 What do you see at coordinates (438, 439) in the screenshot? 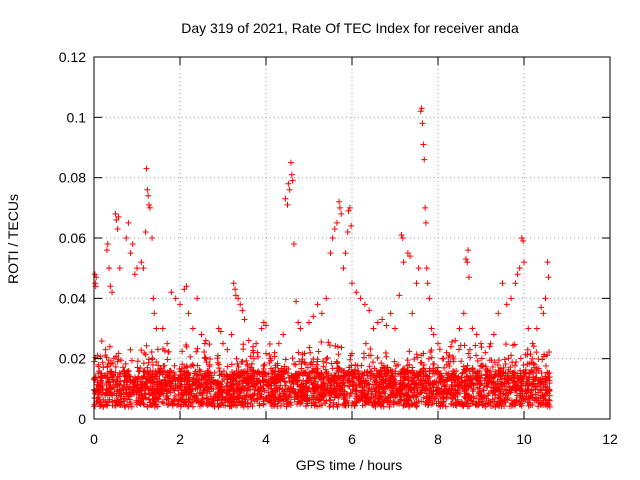
I see `x-tick-label: 8` at bounding box center [438, 439].